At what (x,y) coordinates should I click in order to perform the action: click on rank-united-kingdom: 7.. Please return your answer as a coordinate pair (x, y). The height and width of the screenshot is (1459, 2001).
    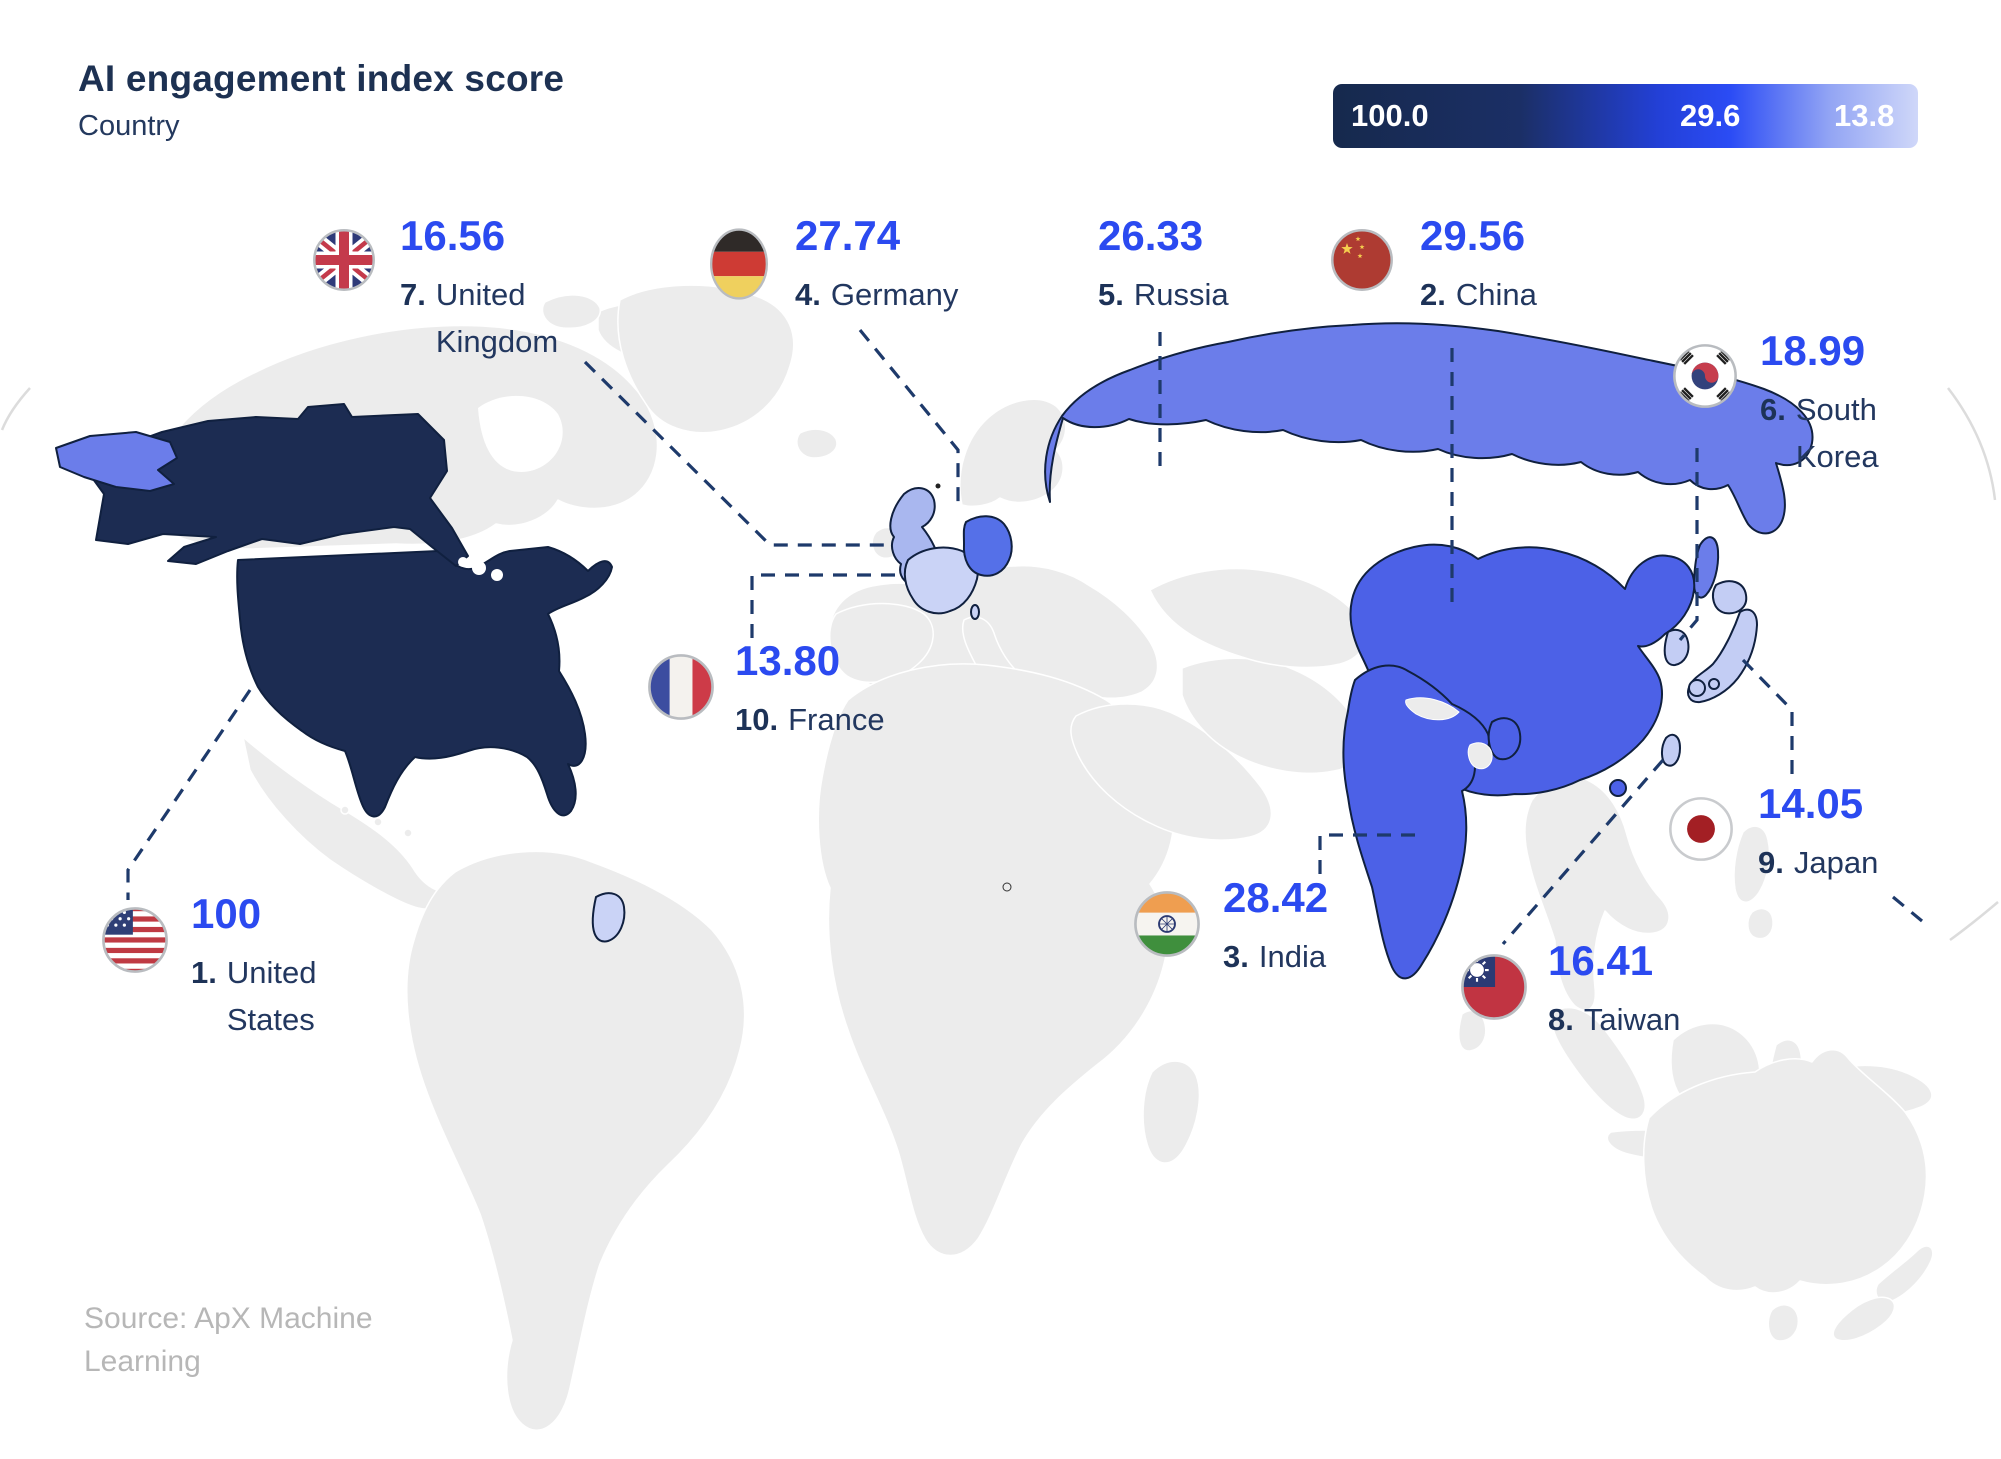
    Looking at the image, I should click on (413, 294).